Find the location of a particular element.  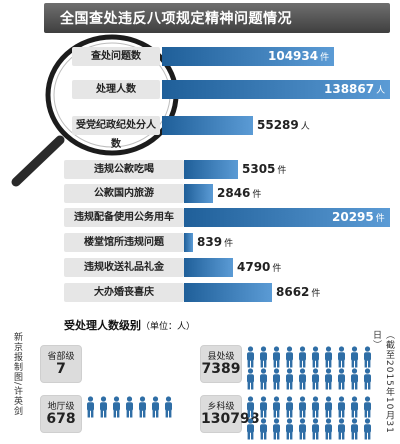

level-box: 县处级 7389 is located at coordinates (221, 364).